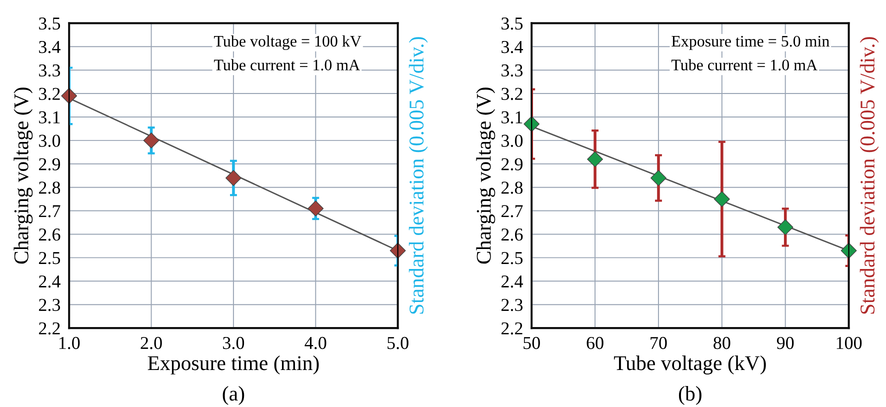  I want to click on x-tick-label: 100, so click(849, 343).